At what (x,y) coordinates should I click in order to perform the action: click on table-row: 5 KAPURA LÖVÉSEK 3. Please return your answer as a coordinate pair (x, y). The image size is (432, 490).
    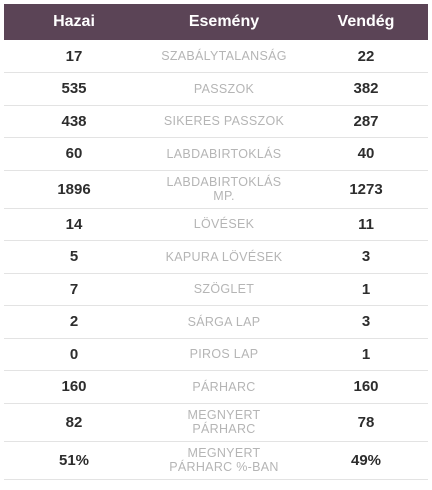
    Looking at the image, I should click on (216, 257).